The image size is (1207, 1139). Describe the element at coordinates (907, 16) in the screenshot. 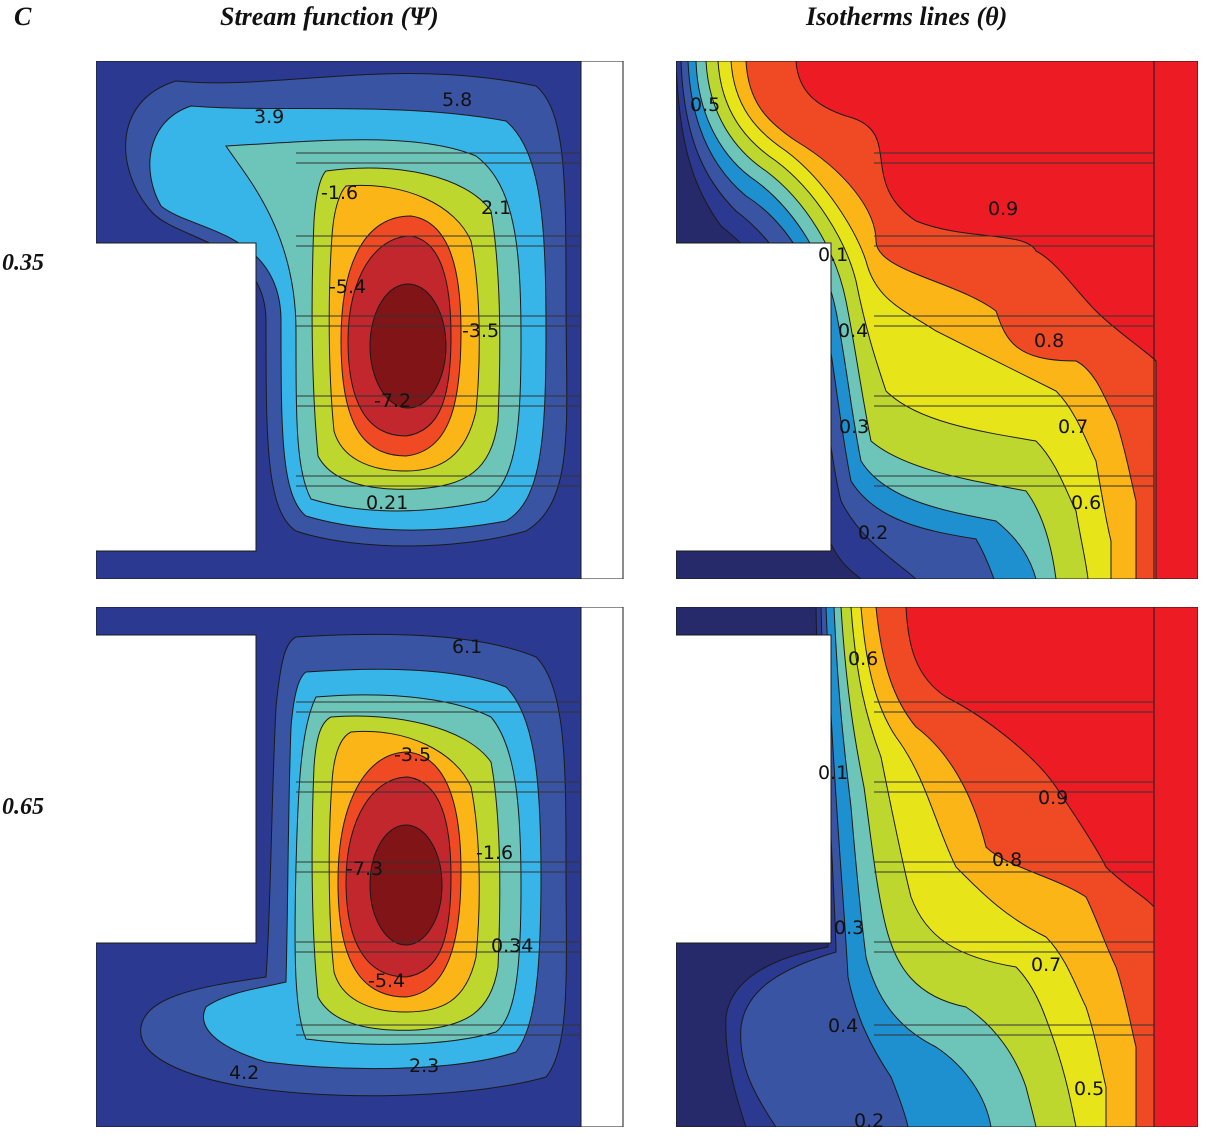

I see `isotherm-header: Isotherms lines (θ)` at that location.